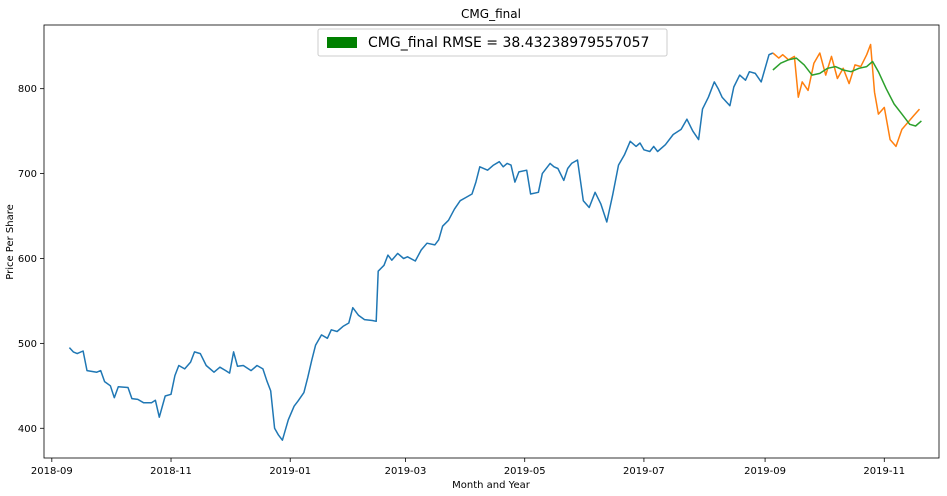 The height and width of the screenshot is (496, 947). I want to click on y-axis: 400 500 600 700 800, so click(31, 259).